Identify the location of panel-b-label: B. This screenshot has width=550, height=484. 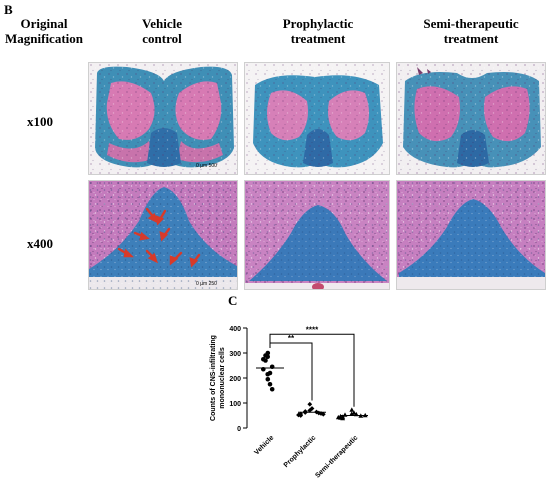
(8, 9).